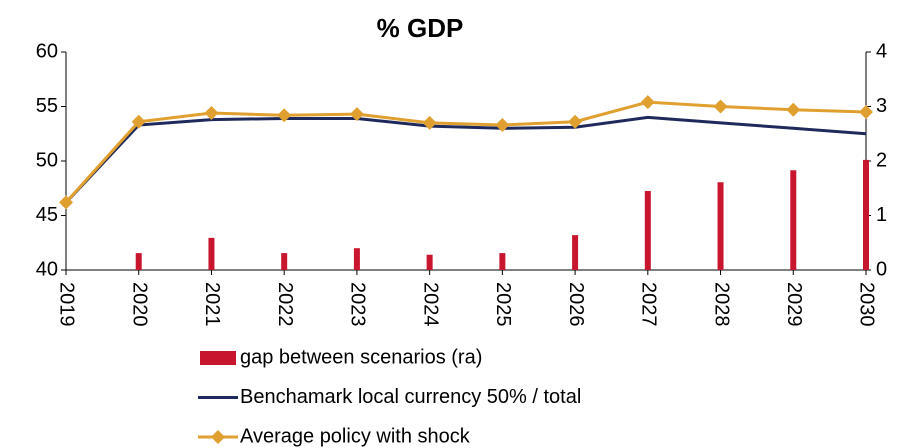 The height and width of the screenshot is (448, 908). I want to click on x-tick-label: 2020, so click(139, 304).